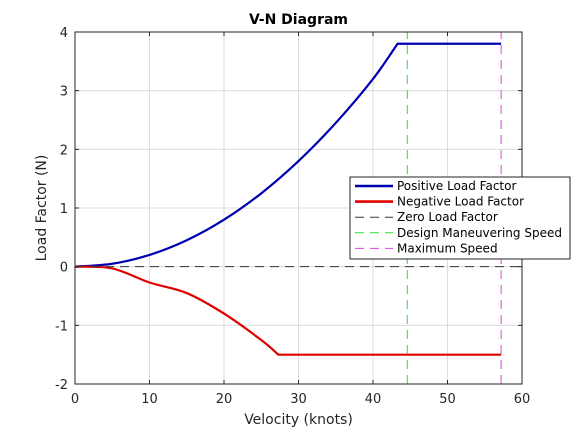 The image size is (577, 433). I want to click on x-tick-label: 40, so click(373, 399).